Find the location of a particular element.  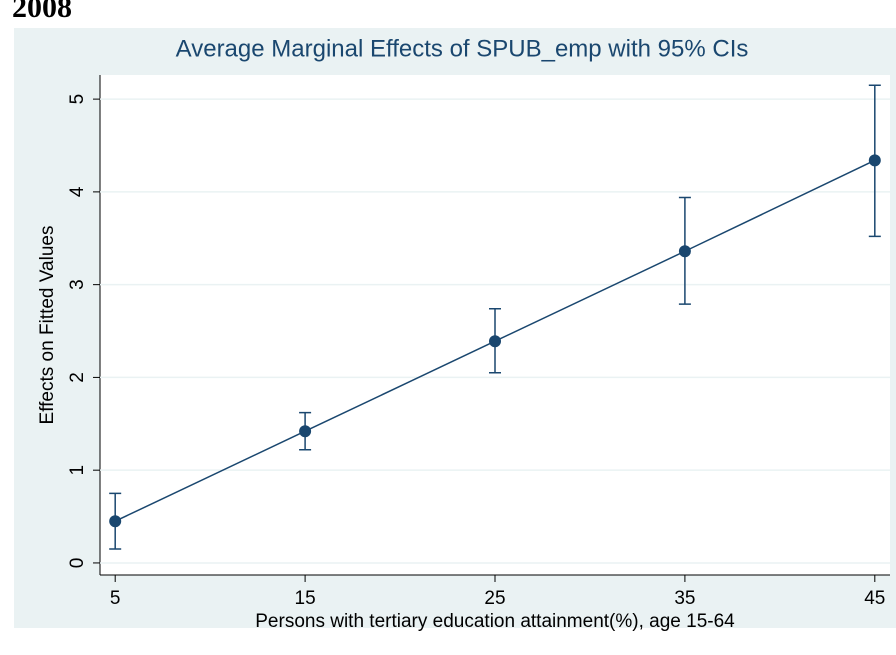

x-tick-label: 25 is located at coordinates (494, 598).